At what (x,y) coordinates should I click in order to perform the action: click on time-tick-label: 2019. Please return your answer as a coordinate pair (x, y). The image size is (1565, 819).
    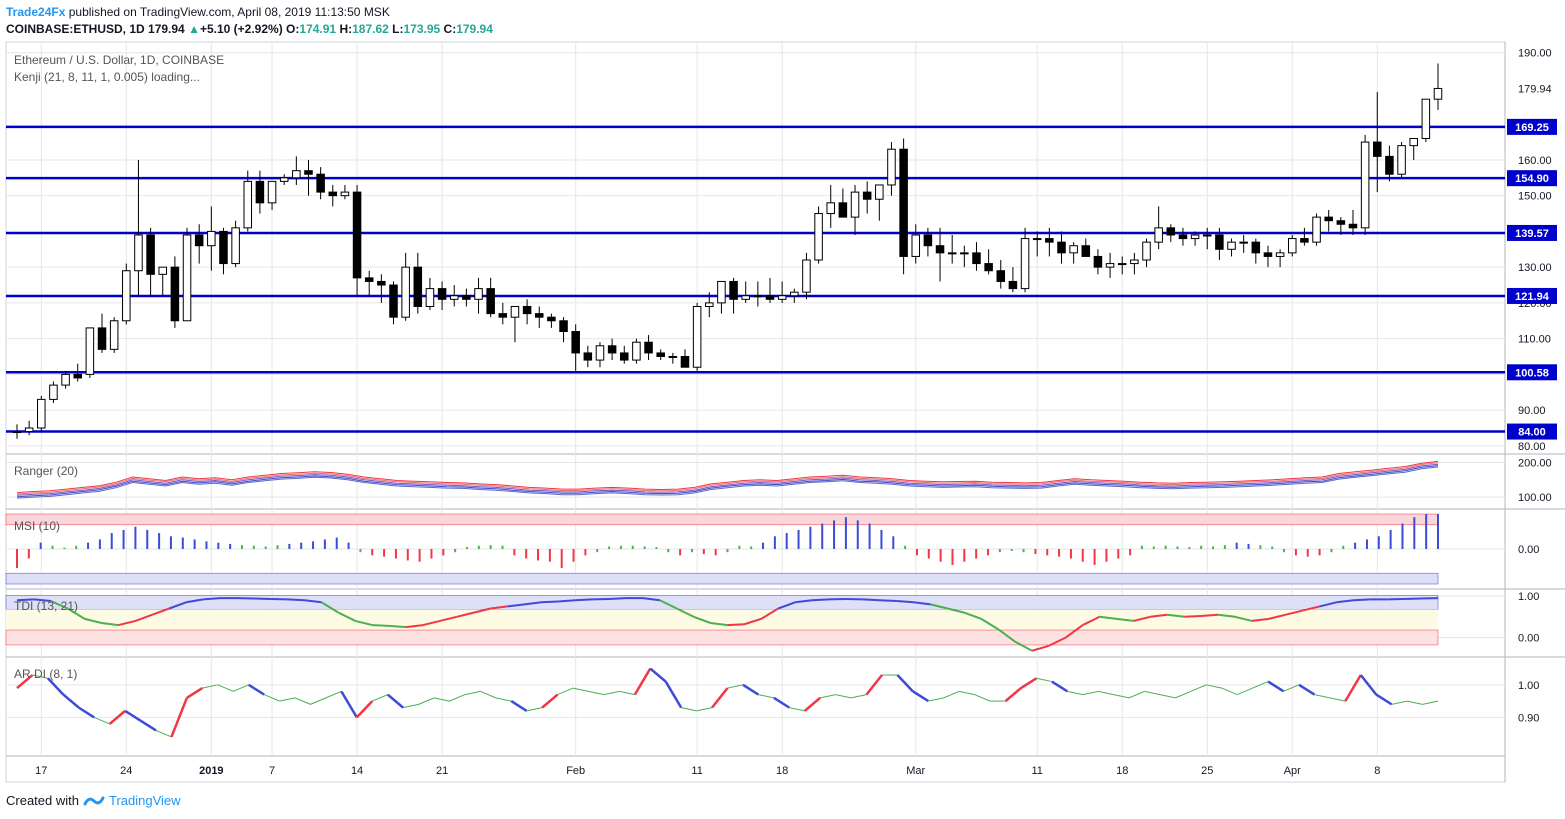
    Looking at the image, I should click on (211, 771).